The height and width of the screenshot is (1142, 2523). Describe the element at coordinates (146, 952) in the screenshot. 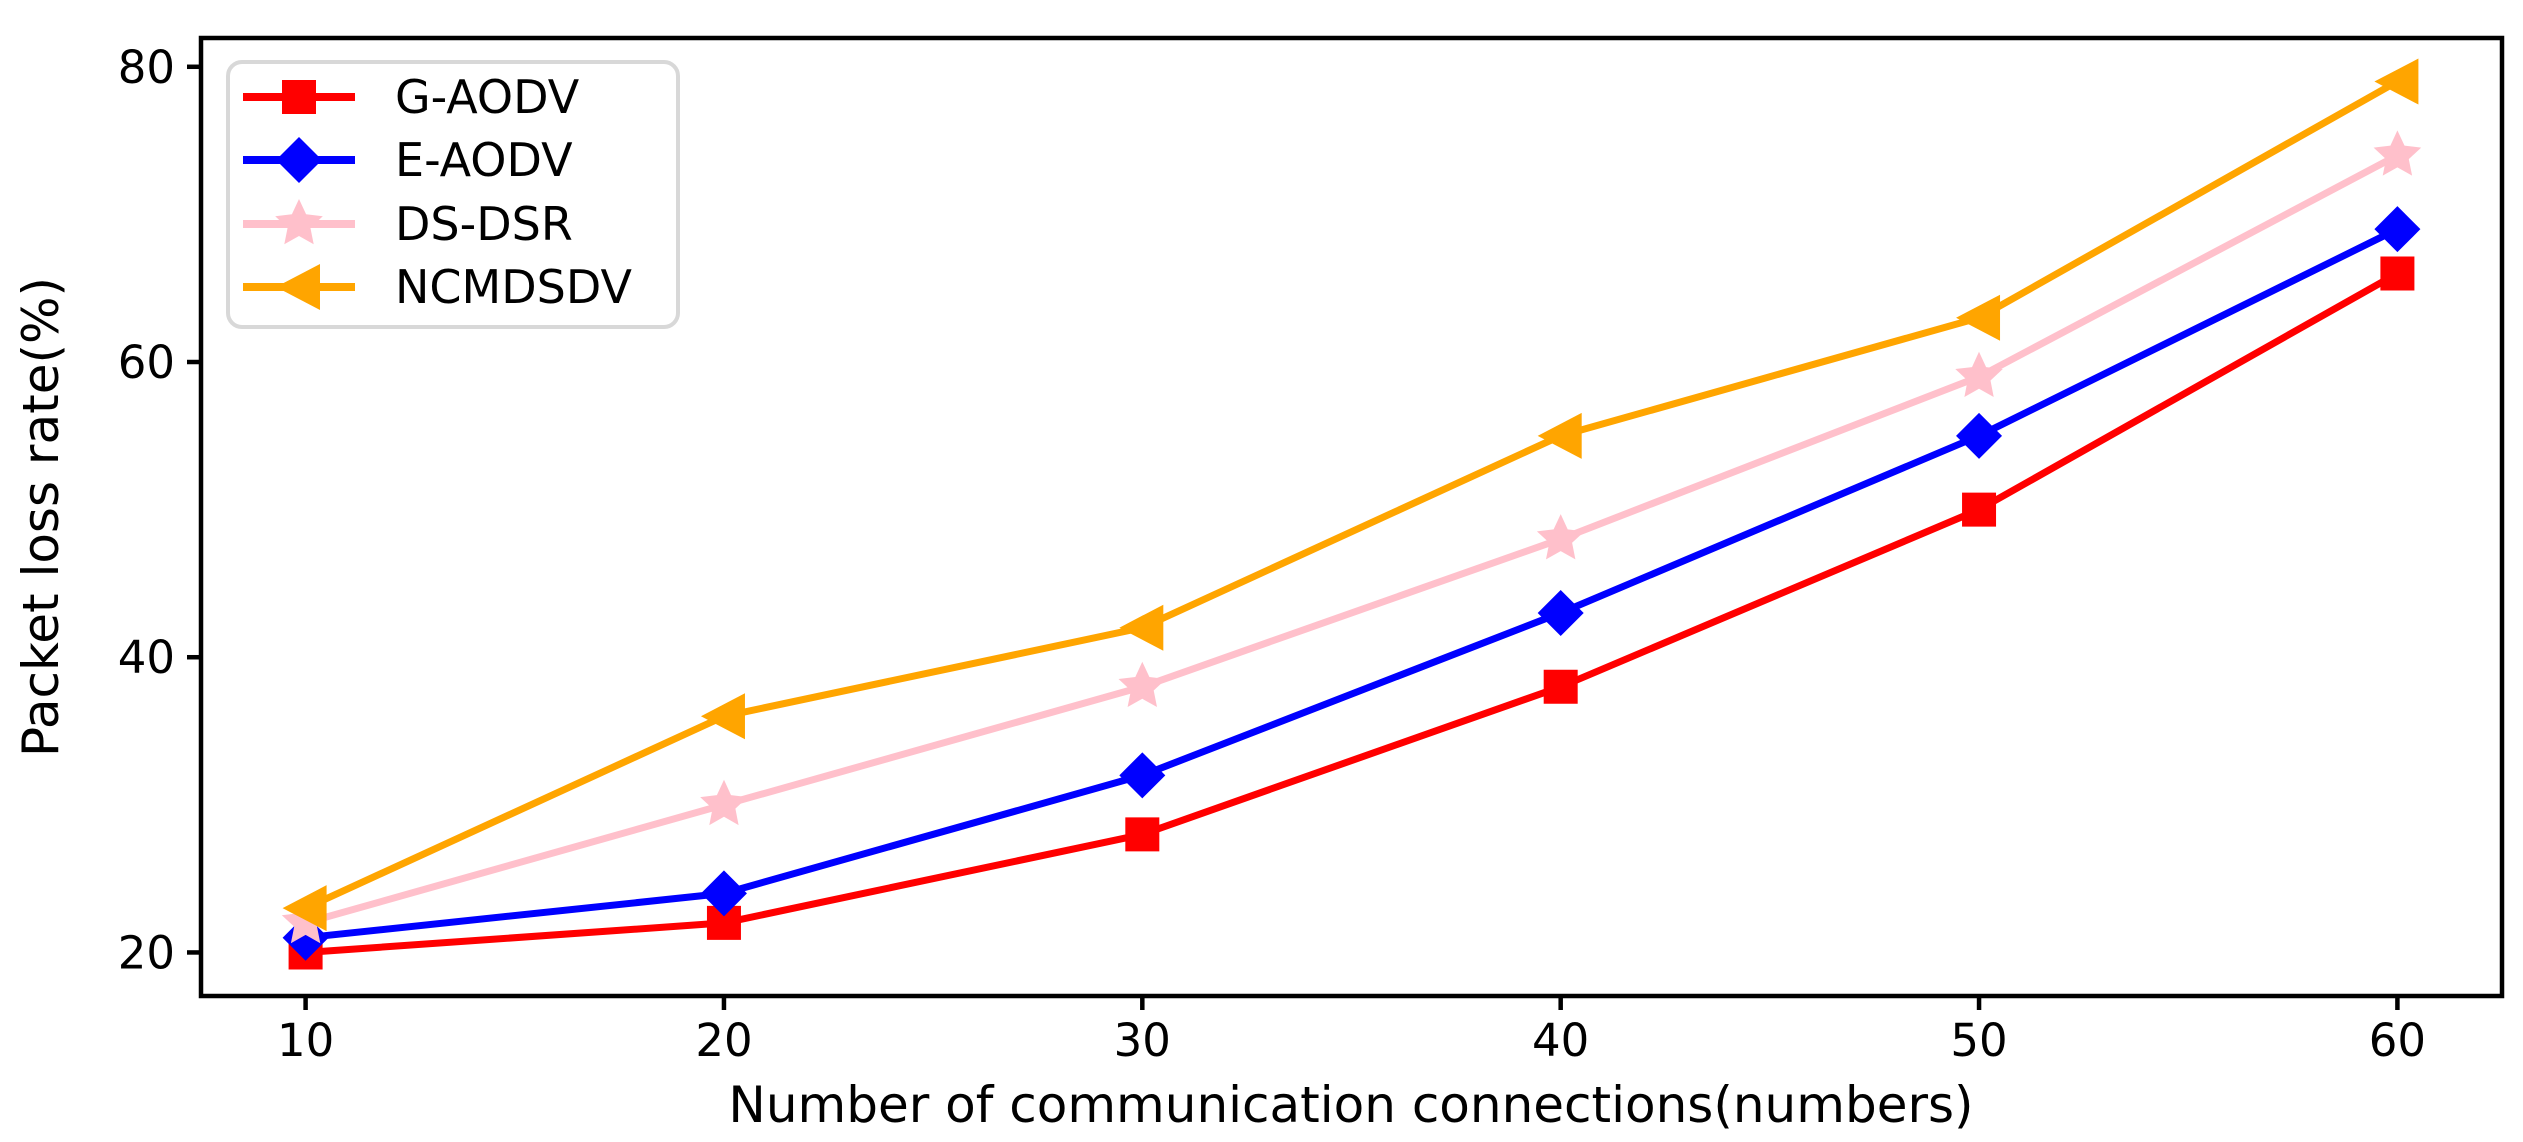

I see `y-tick-label: 20` at that location.